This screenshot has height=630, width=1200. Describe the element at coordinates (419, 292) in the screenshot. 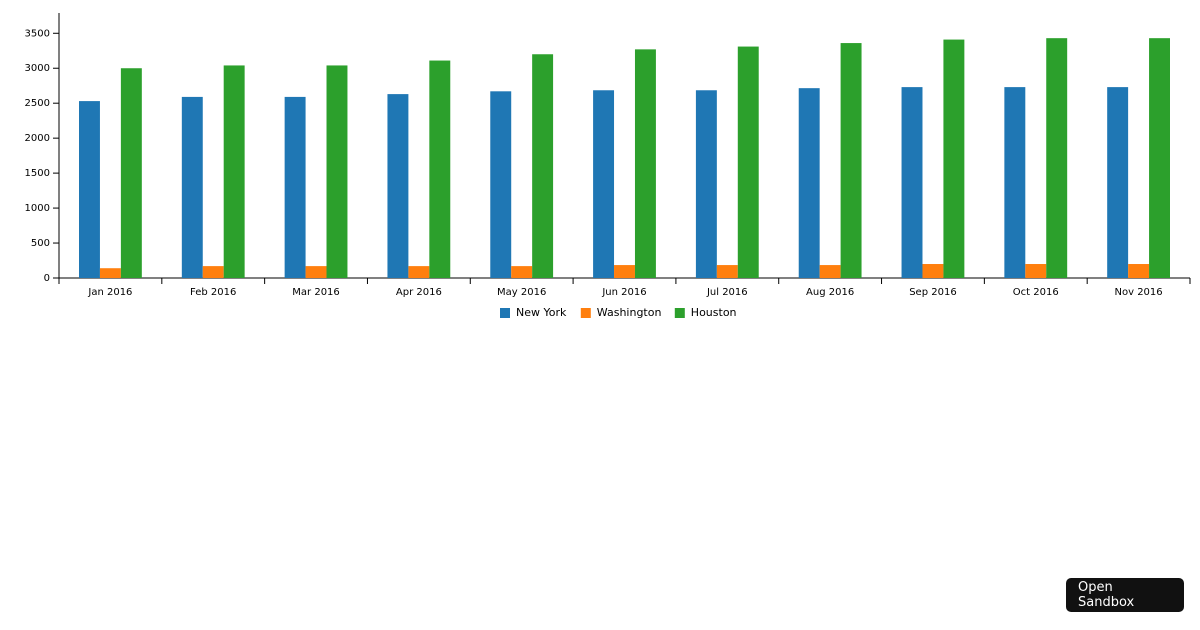

I see `x-tick-label: Apr 2016` at that location.